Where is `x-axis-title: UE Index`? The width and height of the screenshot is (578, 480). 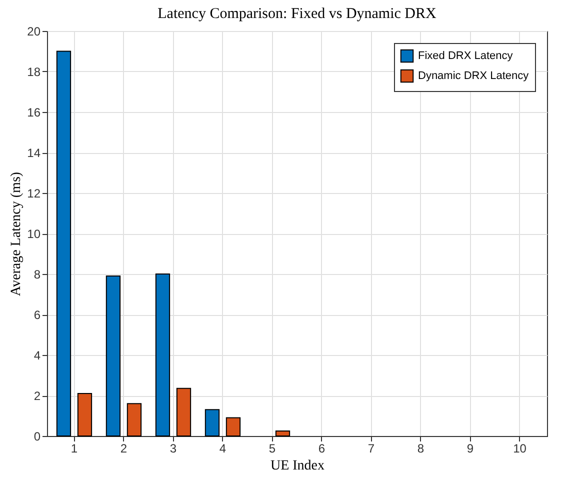 x-axis-title: UE Index is located at coordinates (297, 466).